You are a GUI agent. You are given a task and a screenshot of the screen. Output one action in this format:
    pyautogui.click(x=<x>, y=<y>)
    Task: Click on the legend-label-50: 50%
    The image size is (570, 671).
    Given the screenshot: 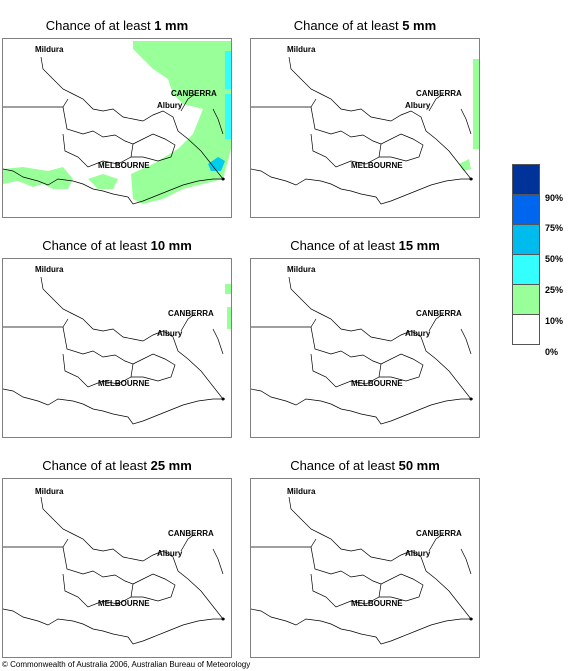 What is the action you would take?
    pyautogui.click(x=554, y=259)
    